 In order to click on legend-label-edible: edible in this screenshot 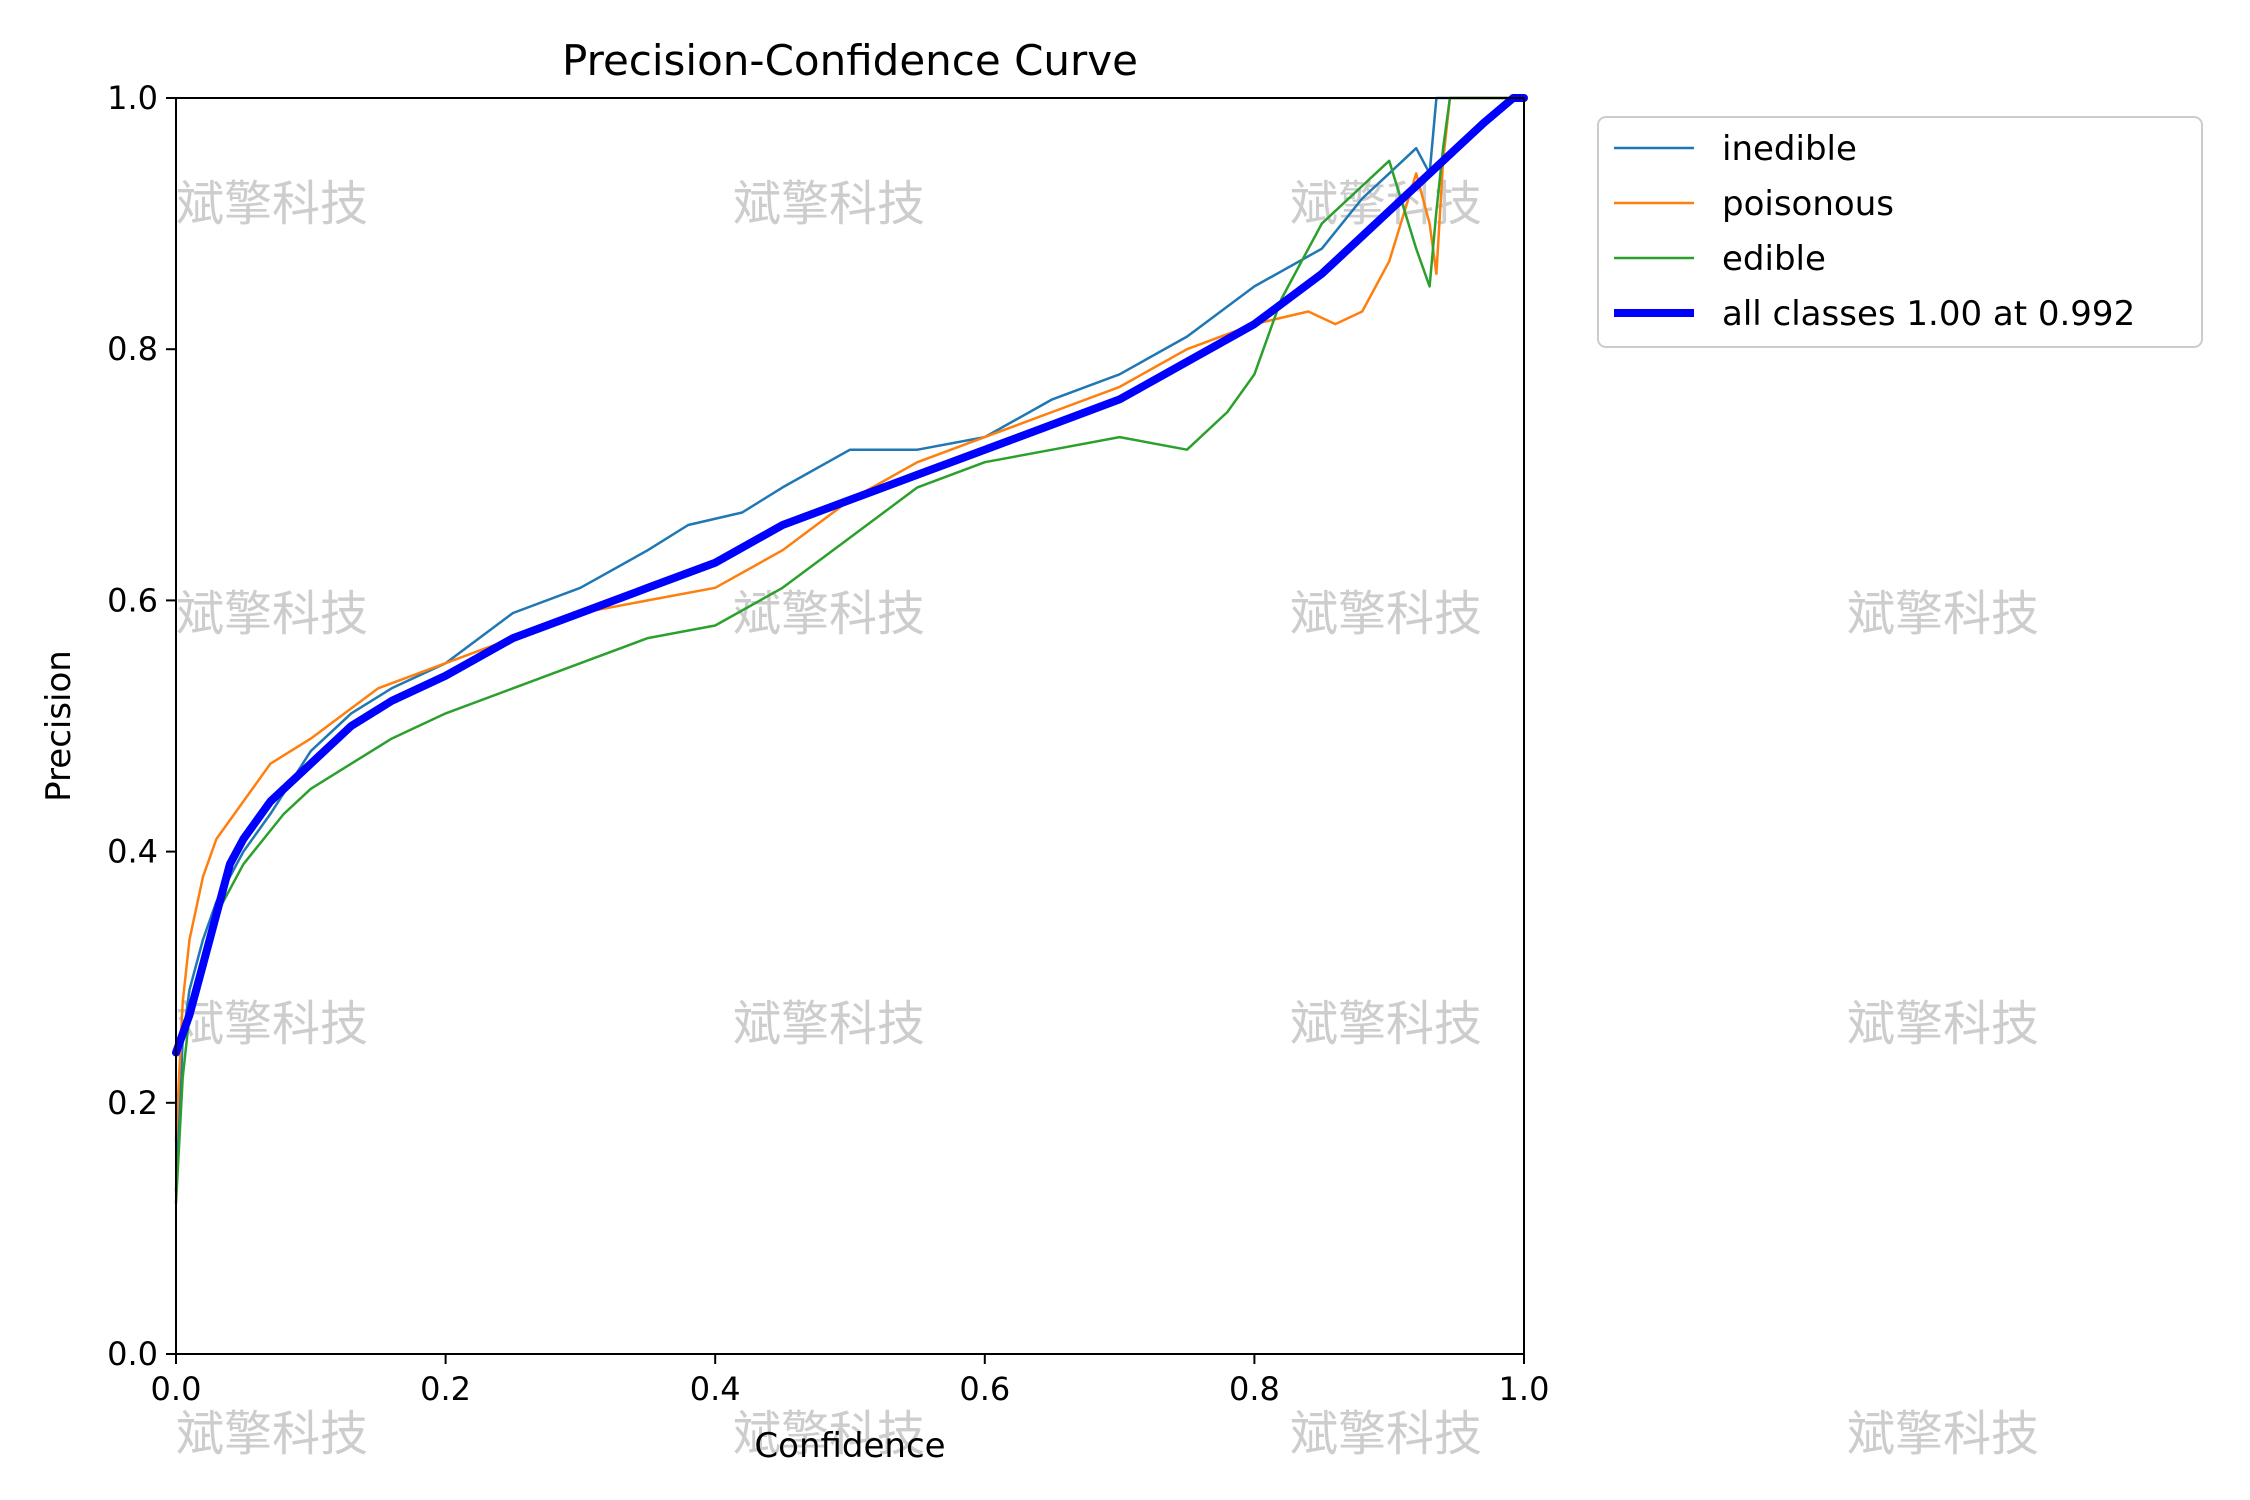, I will do `click(1774, 259)`.